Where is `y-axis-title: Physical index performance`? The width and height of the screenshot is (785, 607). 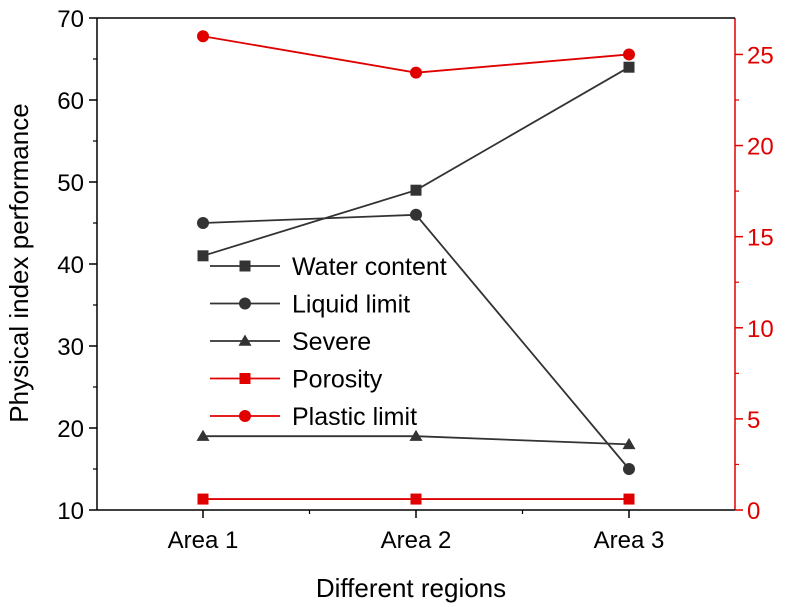
y-axis-title: Physical index performance is located at coordinates (19, 262).